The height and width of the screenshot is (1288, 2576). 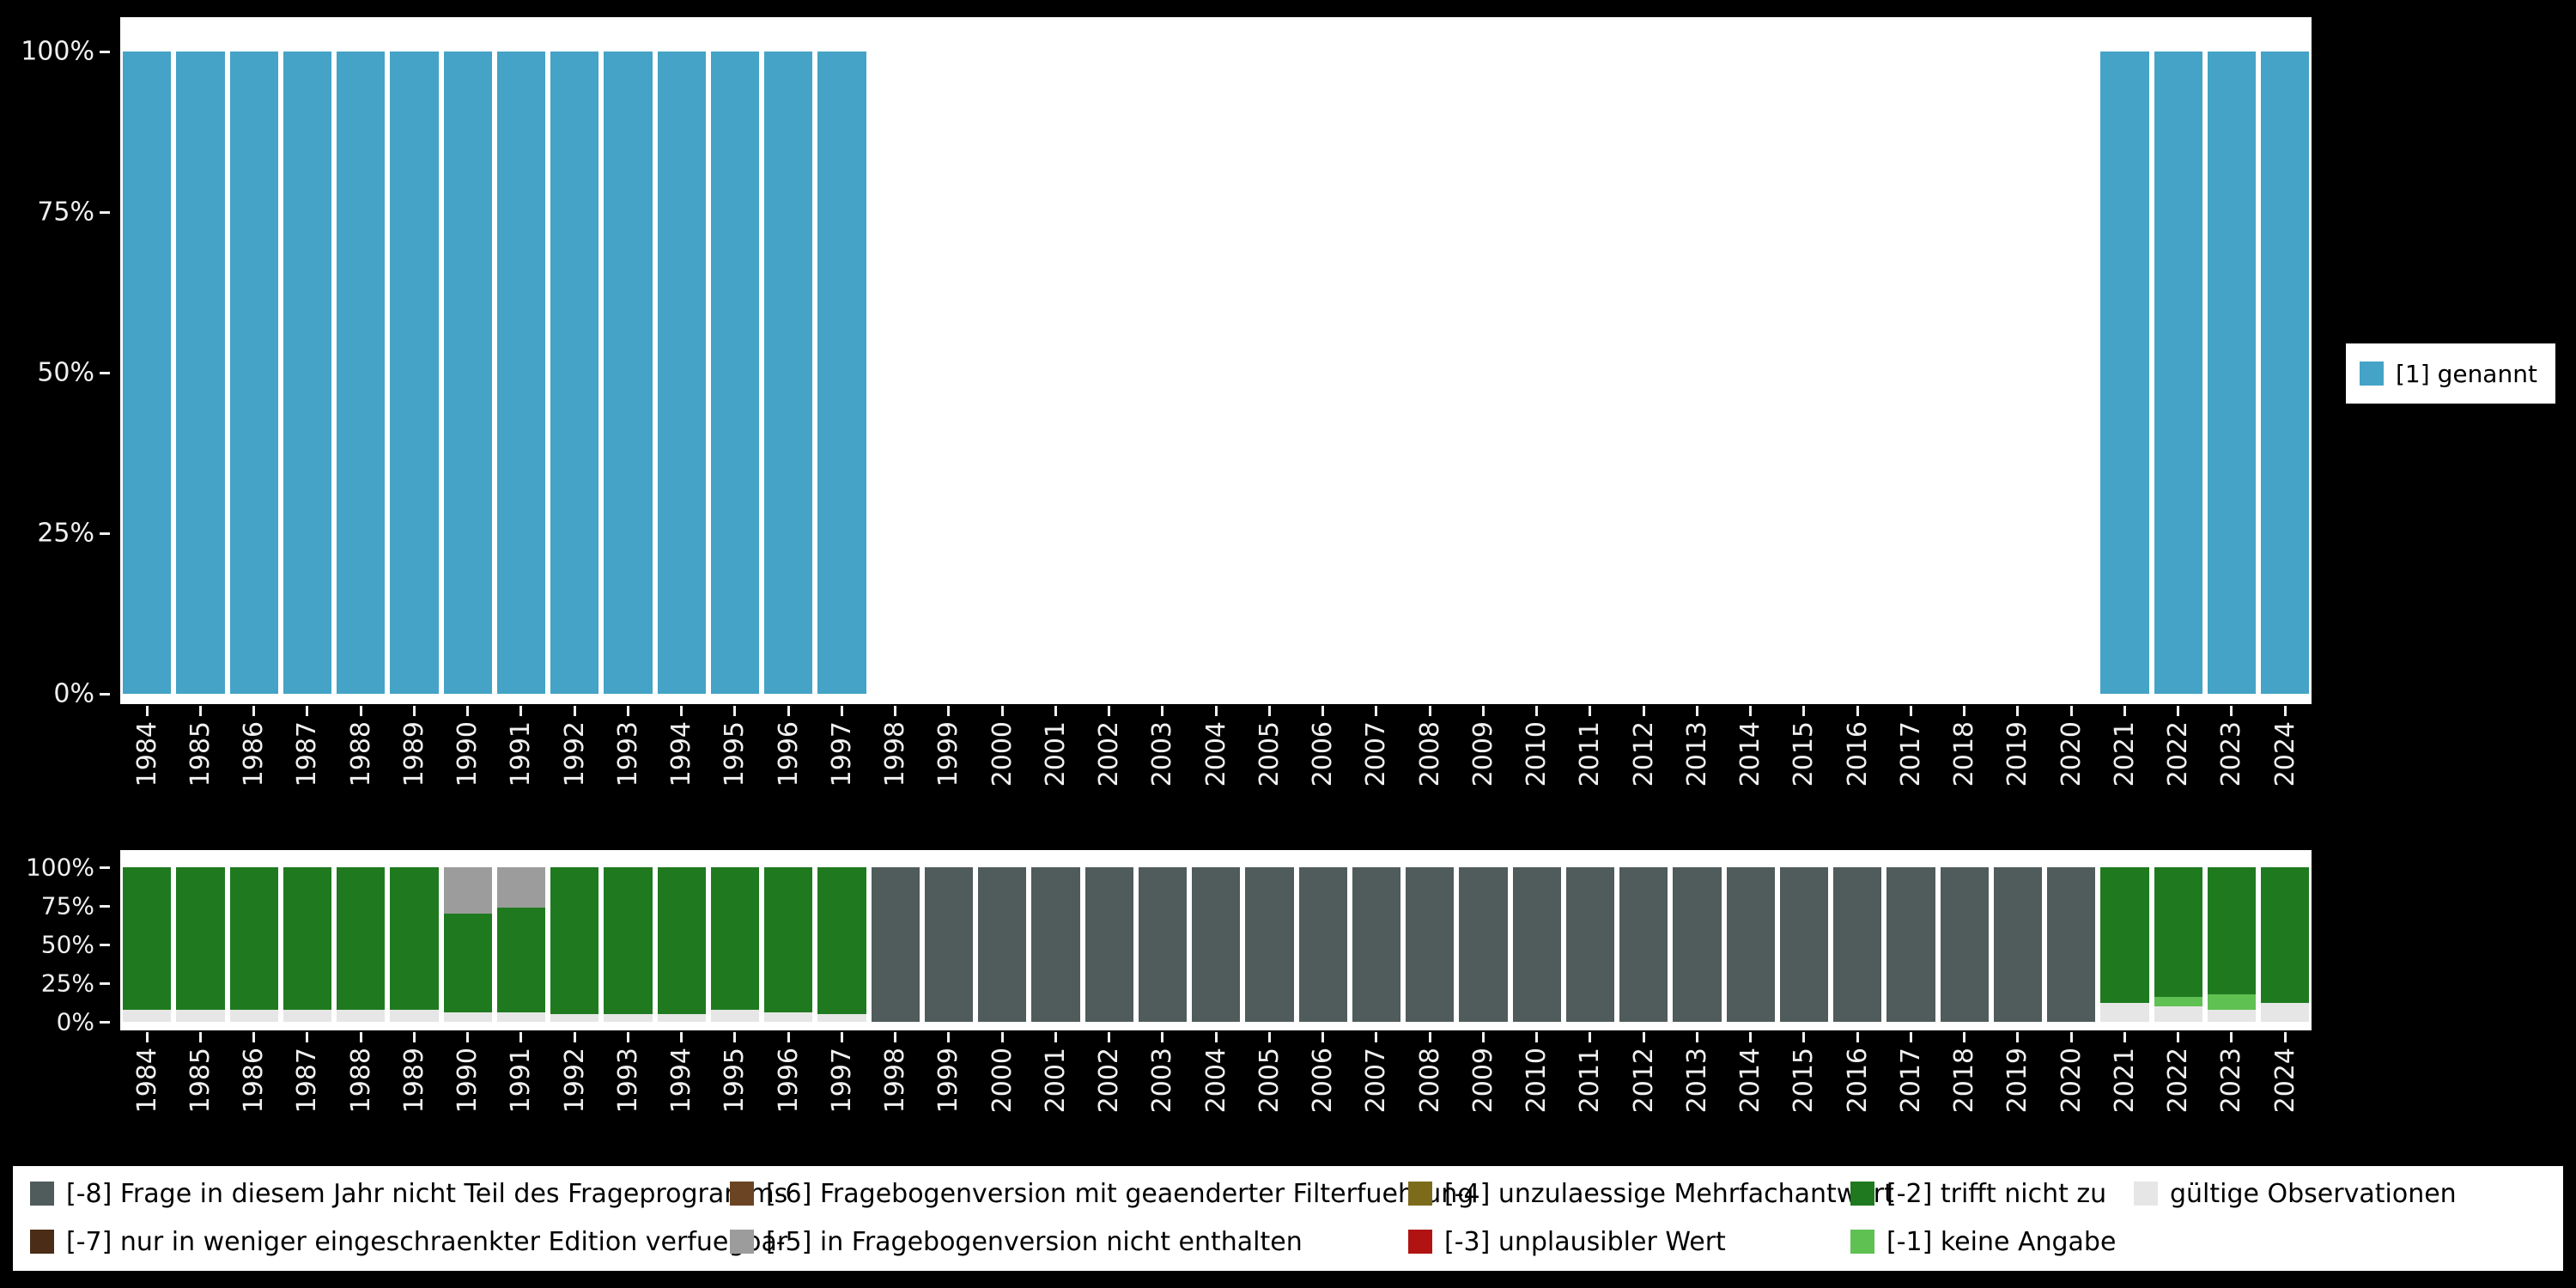 What do you see at coordinates (146, 754) in the screenshot?
I see `x-axis-label: 1984` at bounding box center [146, 754].